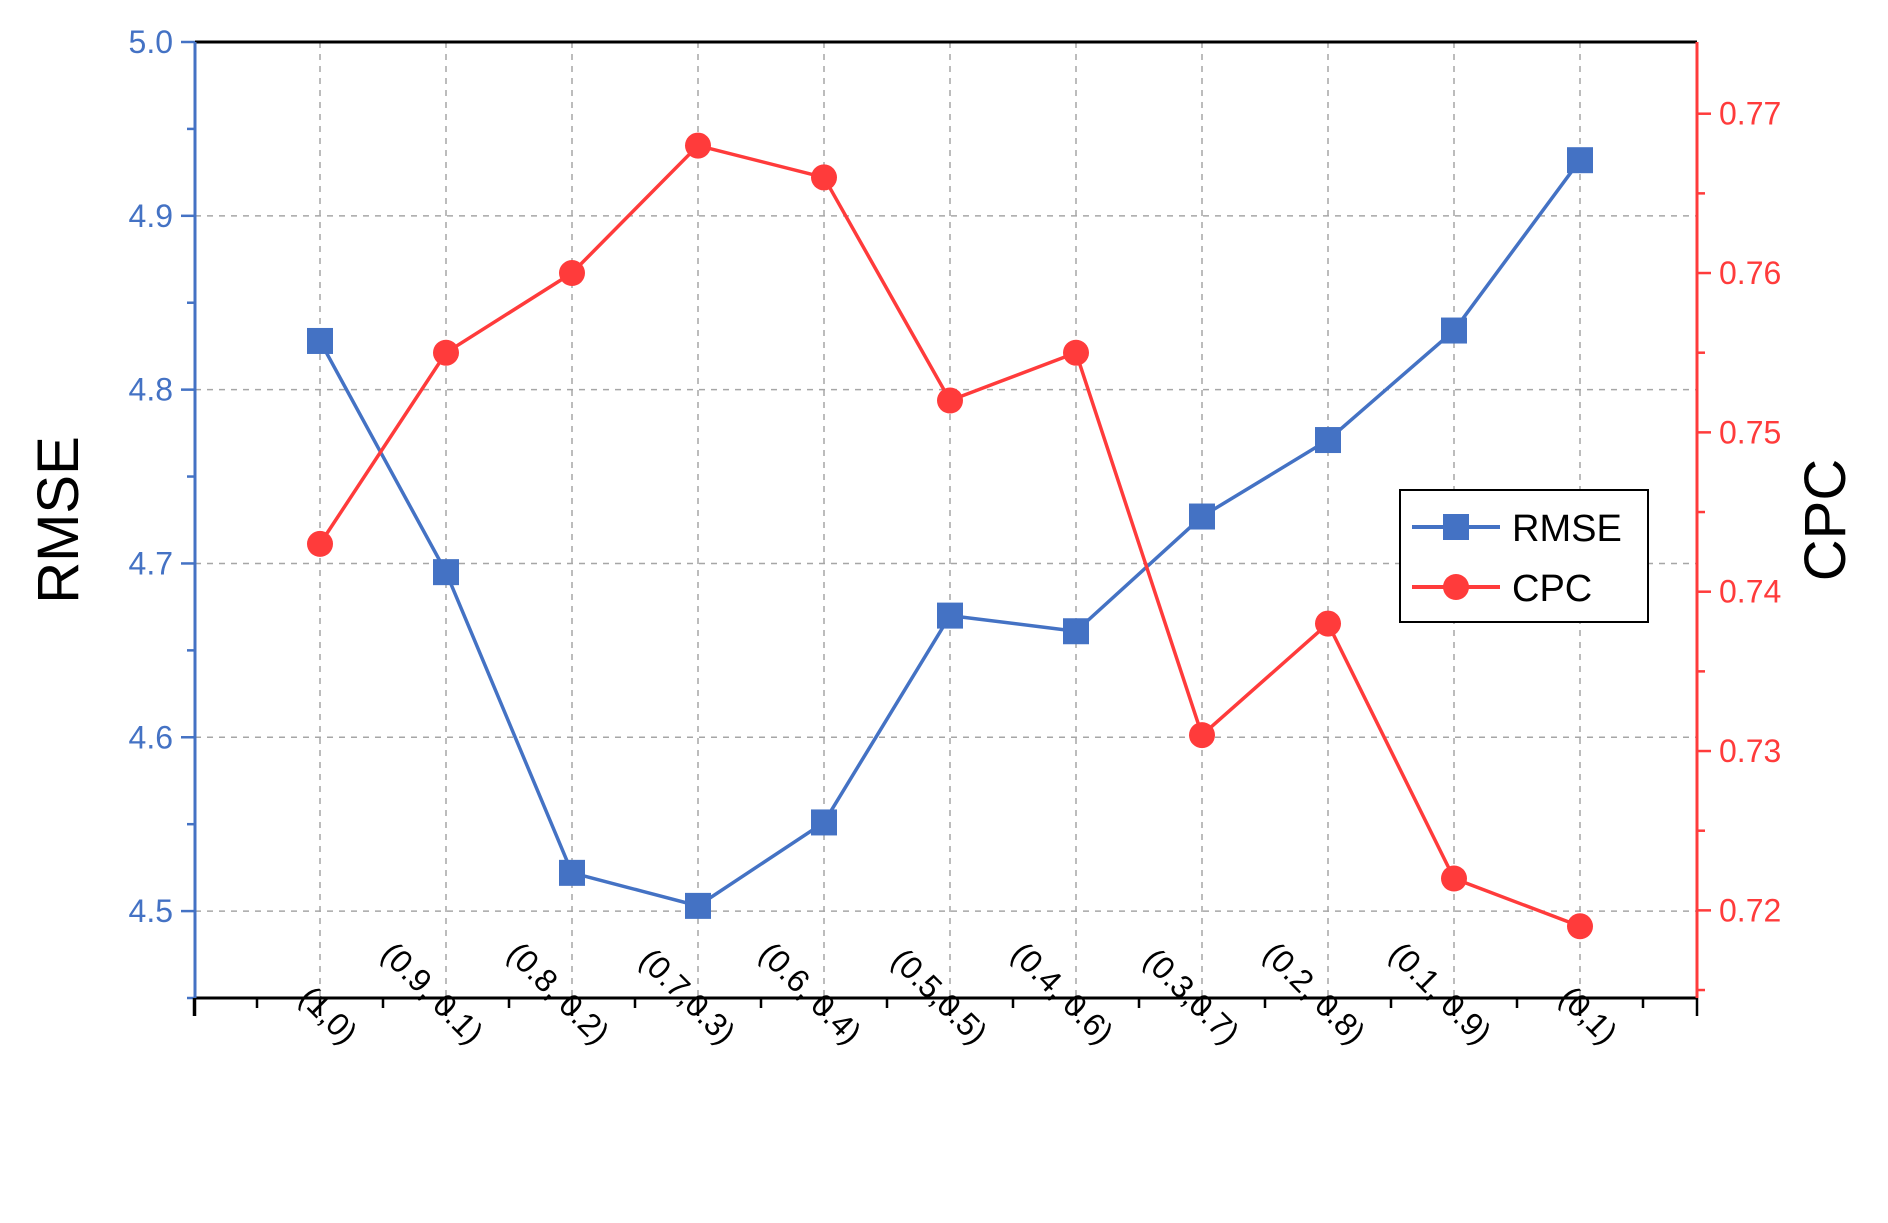  What do you see at coordinates (151, 42) in the screenshot?
I see `y-tick-label-left: 5.0` at bounding box center [151, 42].